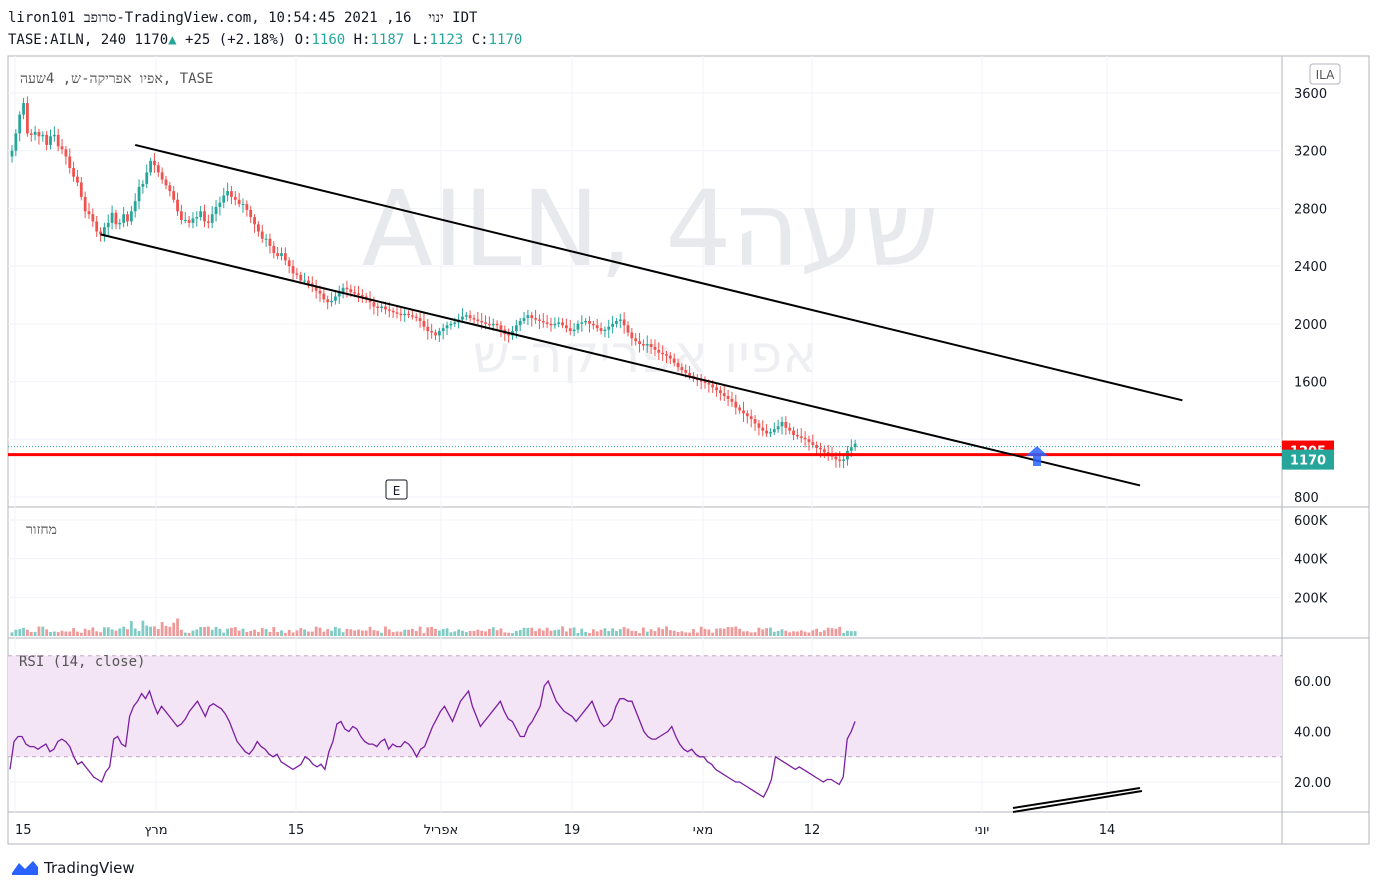  Describe the element at coordinates (1325, 74) in the screenshot. I see `currency-badge` at that location.